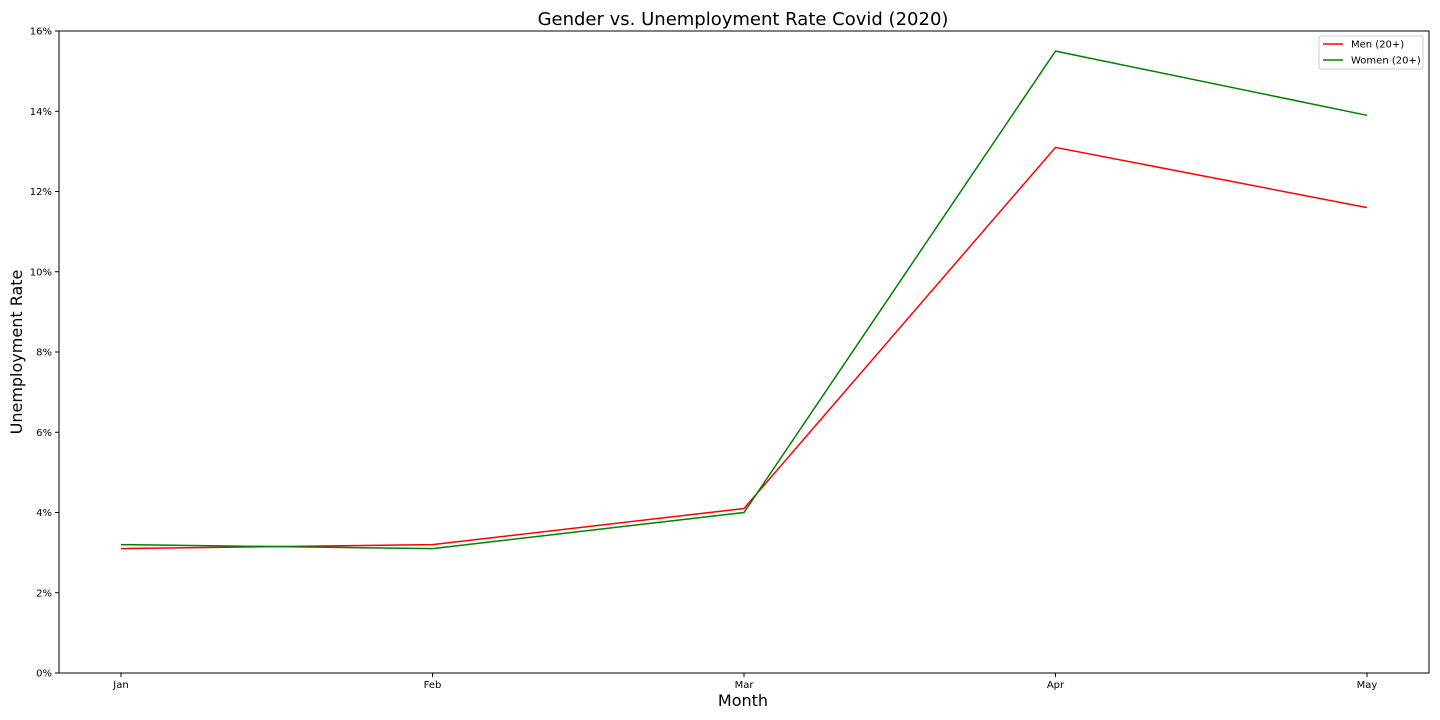 The width and height of the screenshot is (1440, 720). What do you see at coordinates (1367, 685) in the screenshot?
I see `x-tick-label: May` at bounding box center [1367, 685].